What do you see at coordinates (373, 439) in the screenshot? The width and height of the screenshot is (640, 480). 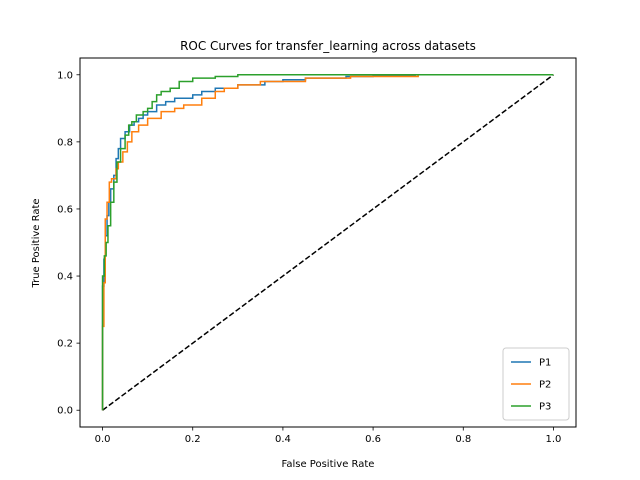 I see `x-tick-label: 0.6` at bounding box center [373, 439].